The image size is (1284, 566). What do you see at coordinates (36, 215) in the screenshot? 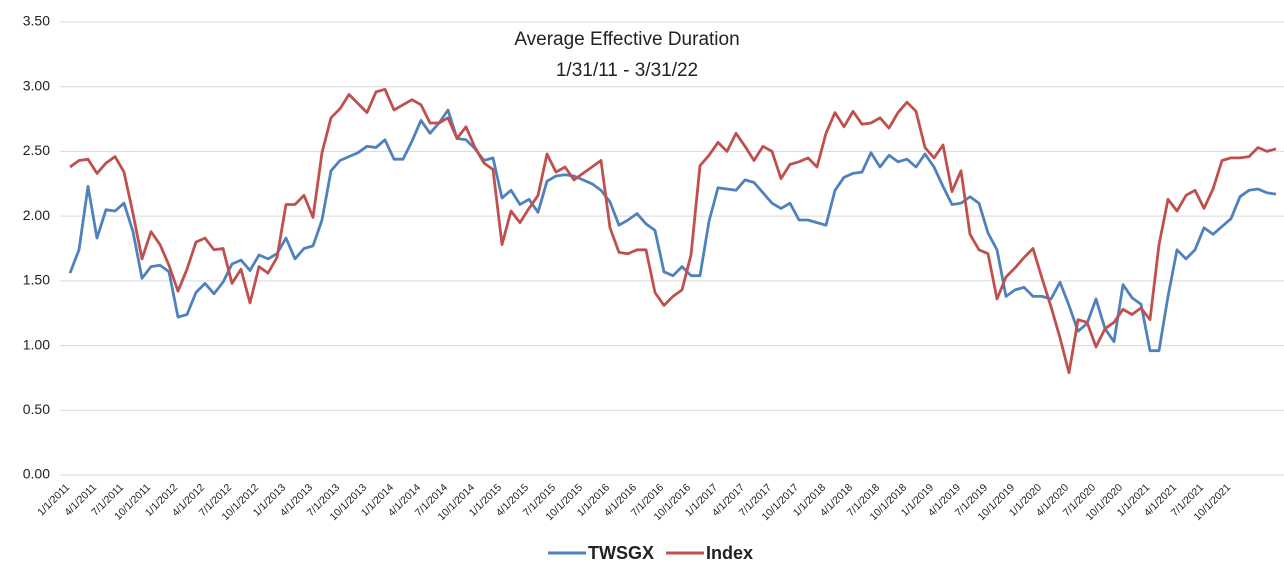
I see `y-tick-label: 2.00` at bounding box center [36, 215].